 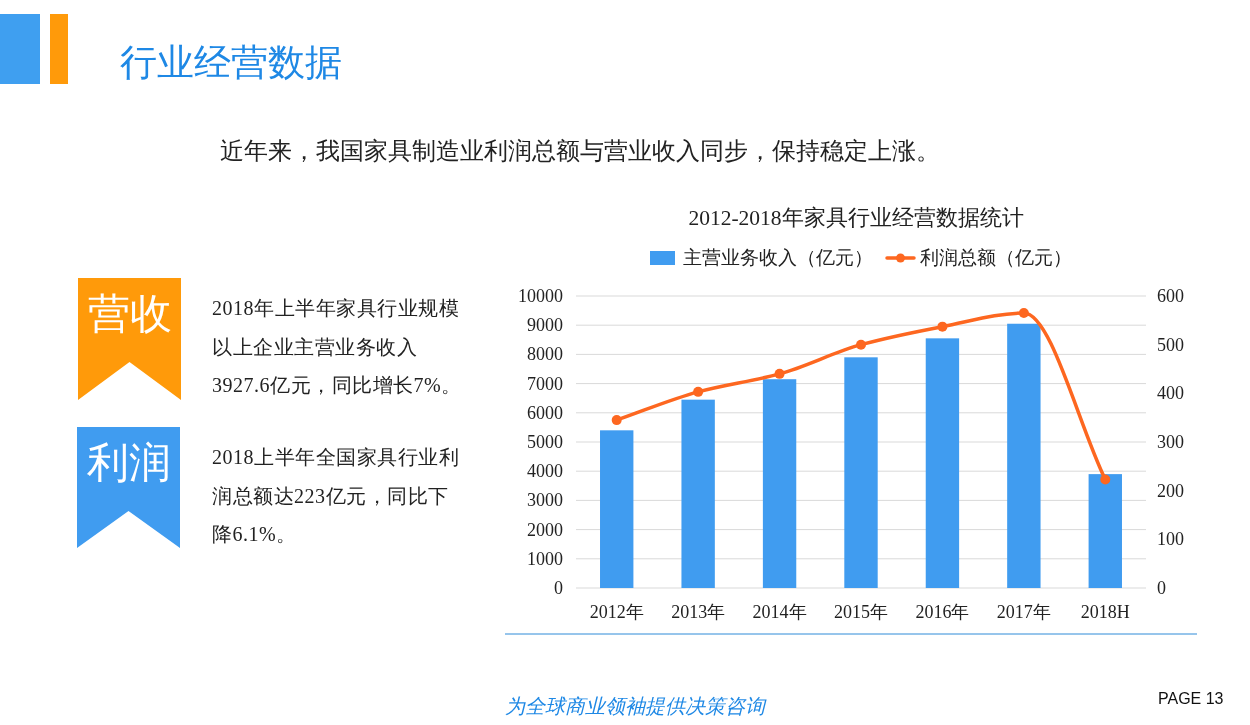 What do you see at coordinates (616, 612) in the screenshot?
I see `x-tick-label: 2012年` at bounding box center [616, 612].